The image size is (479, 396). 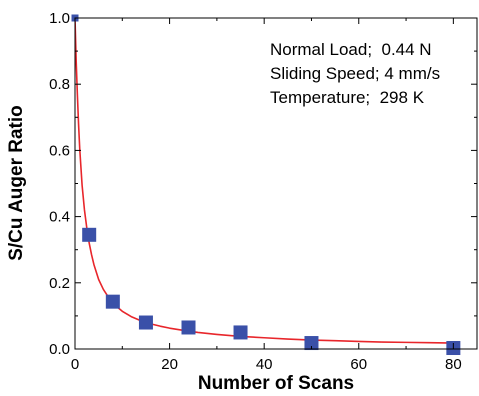 I want to click on x-tick-label: 40, so click(x=264, y=364).